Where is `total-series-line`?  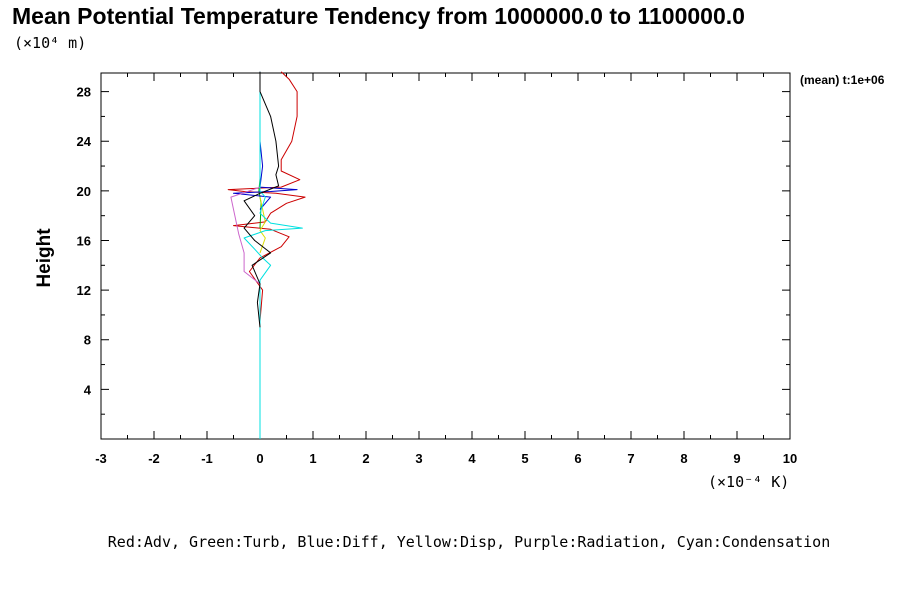
total-series-line is located at coordinates (261, 199).